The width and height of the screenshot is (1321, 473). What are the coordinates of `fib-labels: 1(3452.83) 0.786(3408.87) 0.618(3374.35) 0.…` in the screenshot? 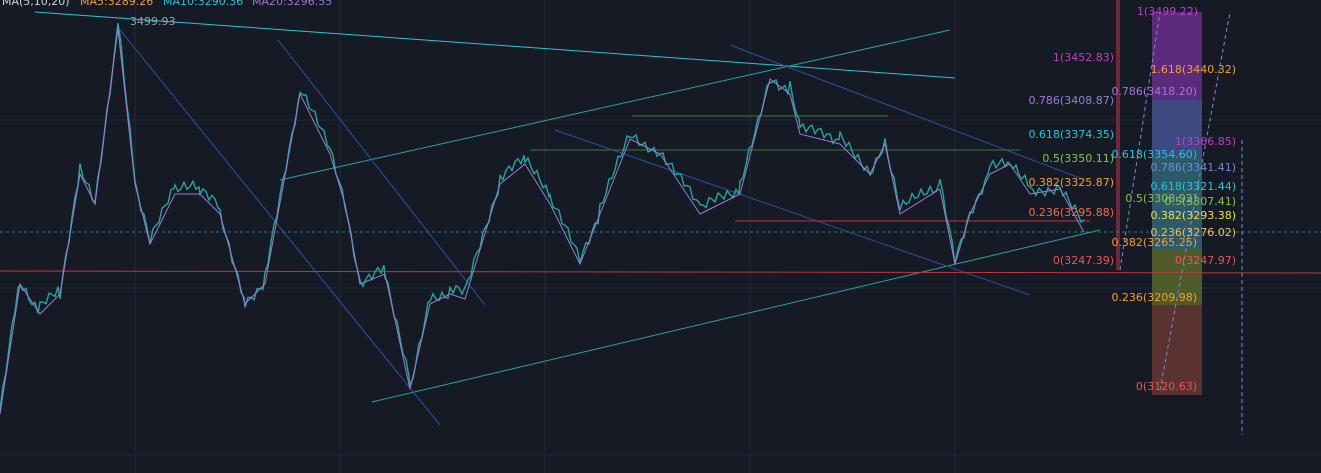 It's located at (1132, 199).